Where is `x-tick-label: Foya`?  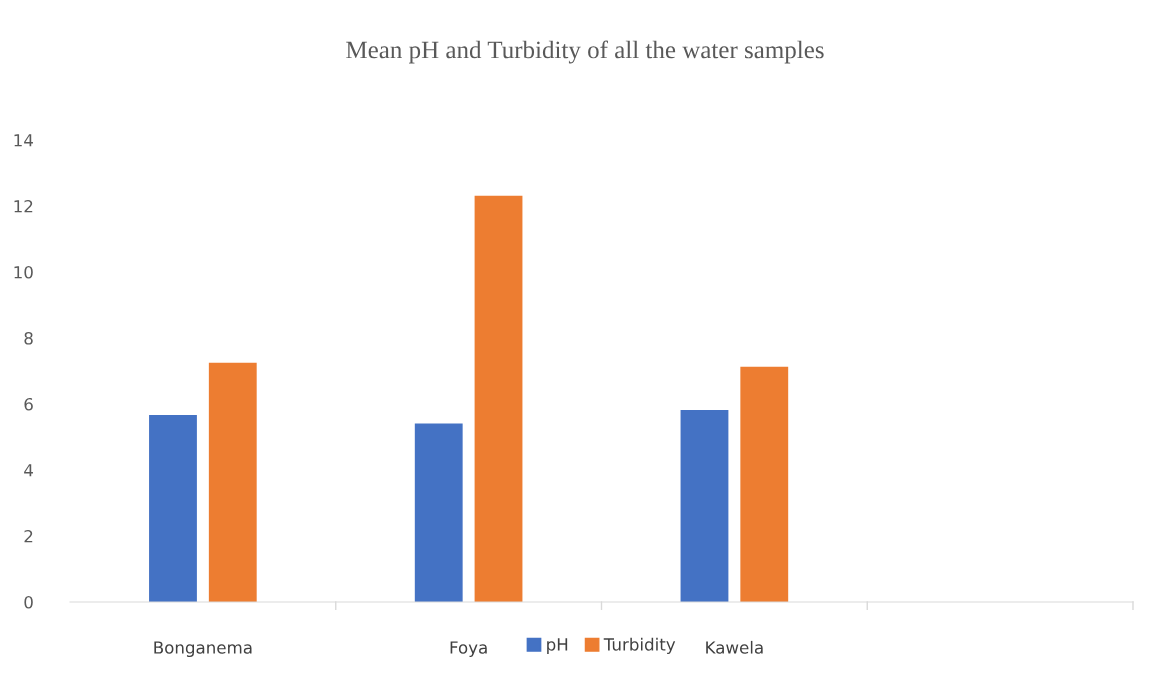 x-tick-label: Foya is located at coordinates (468, 649).